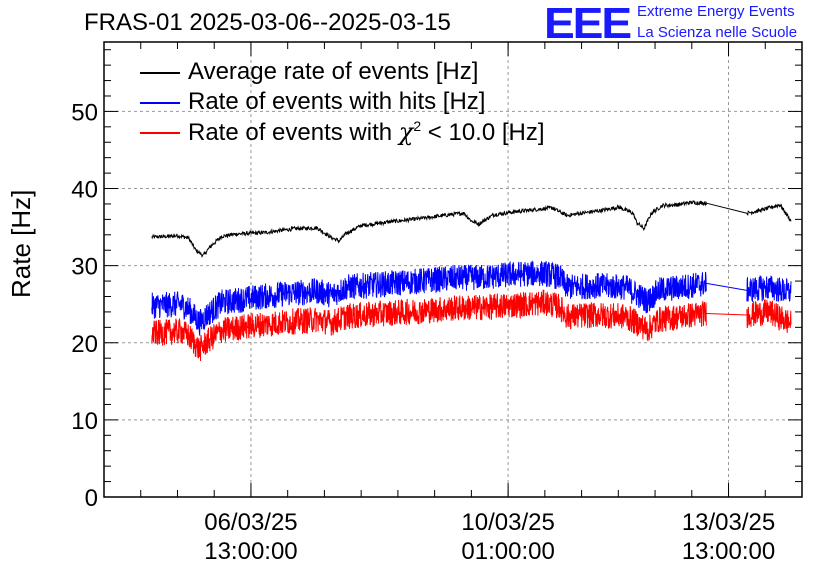 Image resolution: width=836 pixels, height=572 pixels. Describe the element at coordinates (417, 126) in the screenshot. I see `legend-chi-sup: 2` at that location.